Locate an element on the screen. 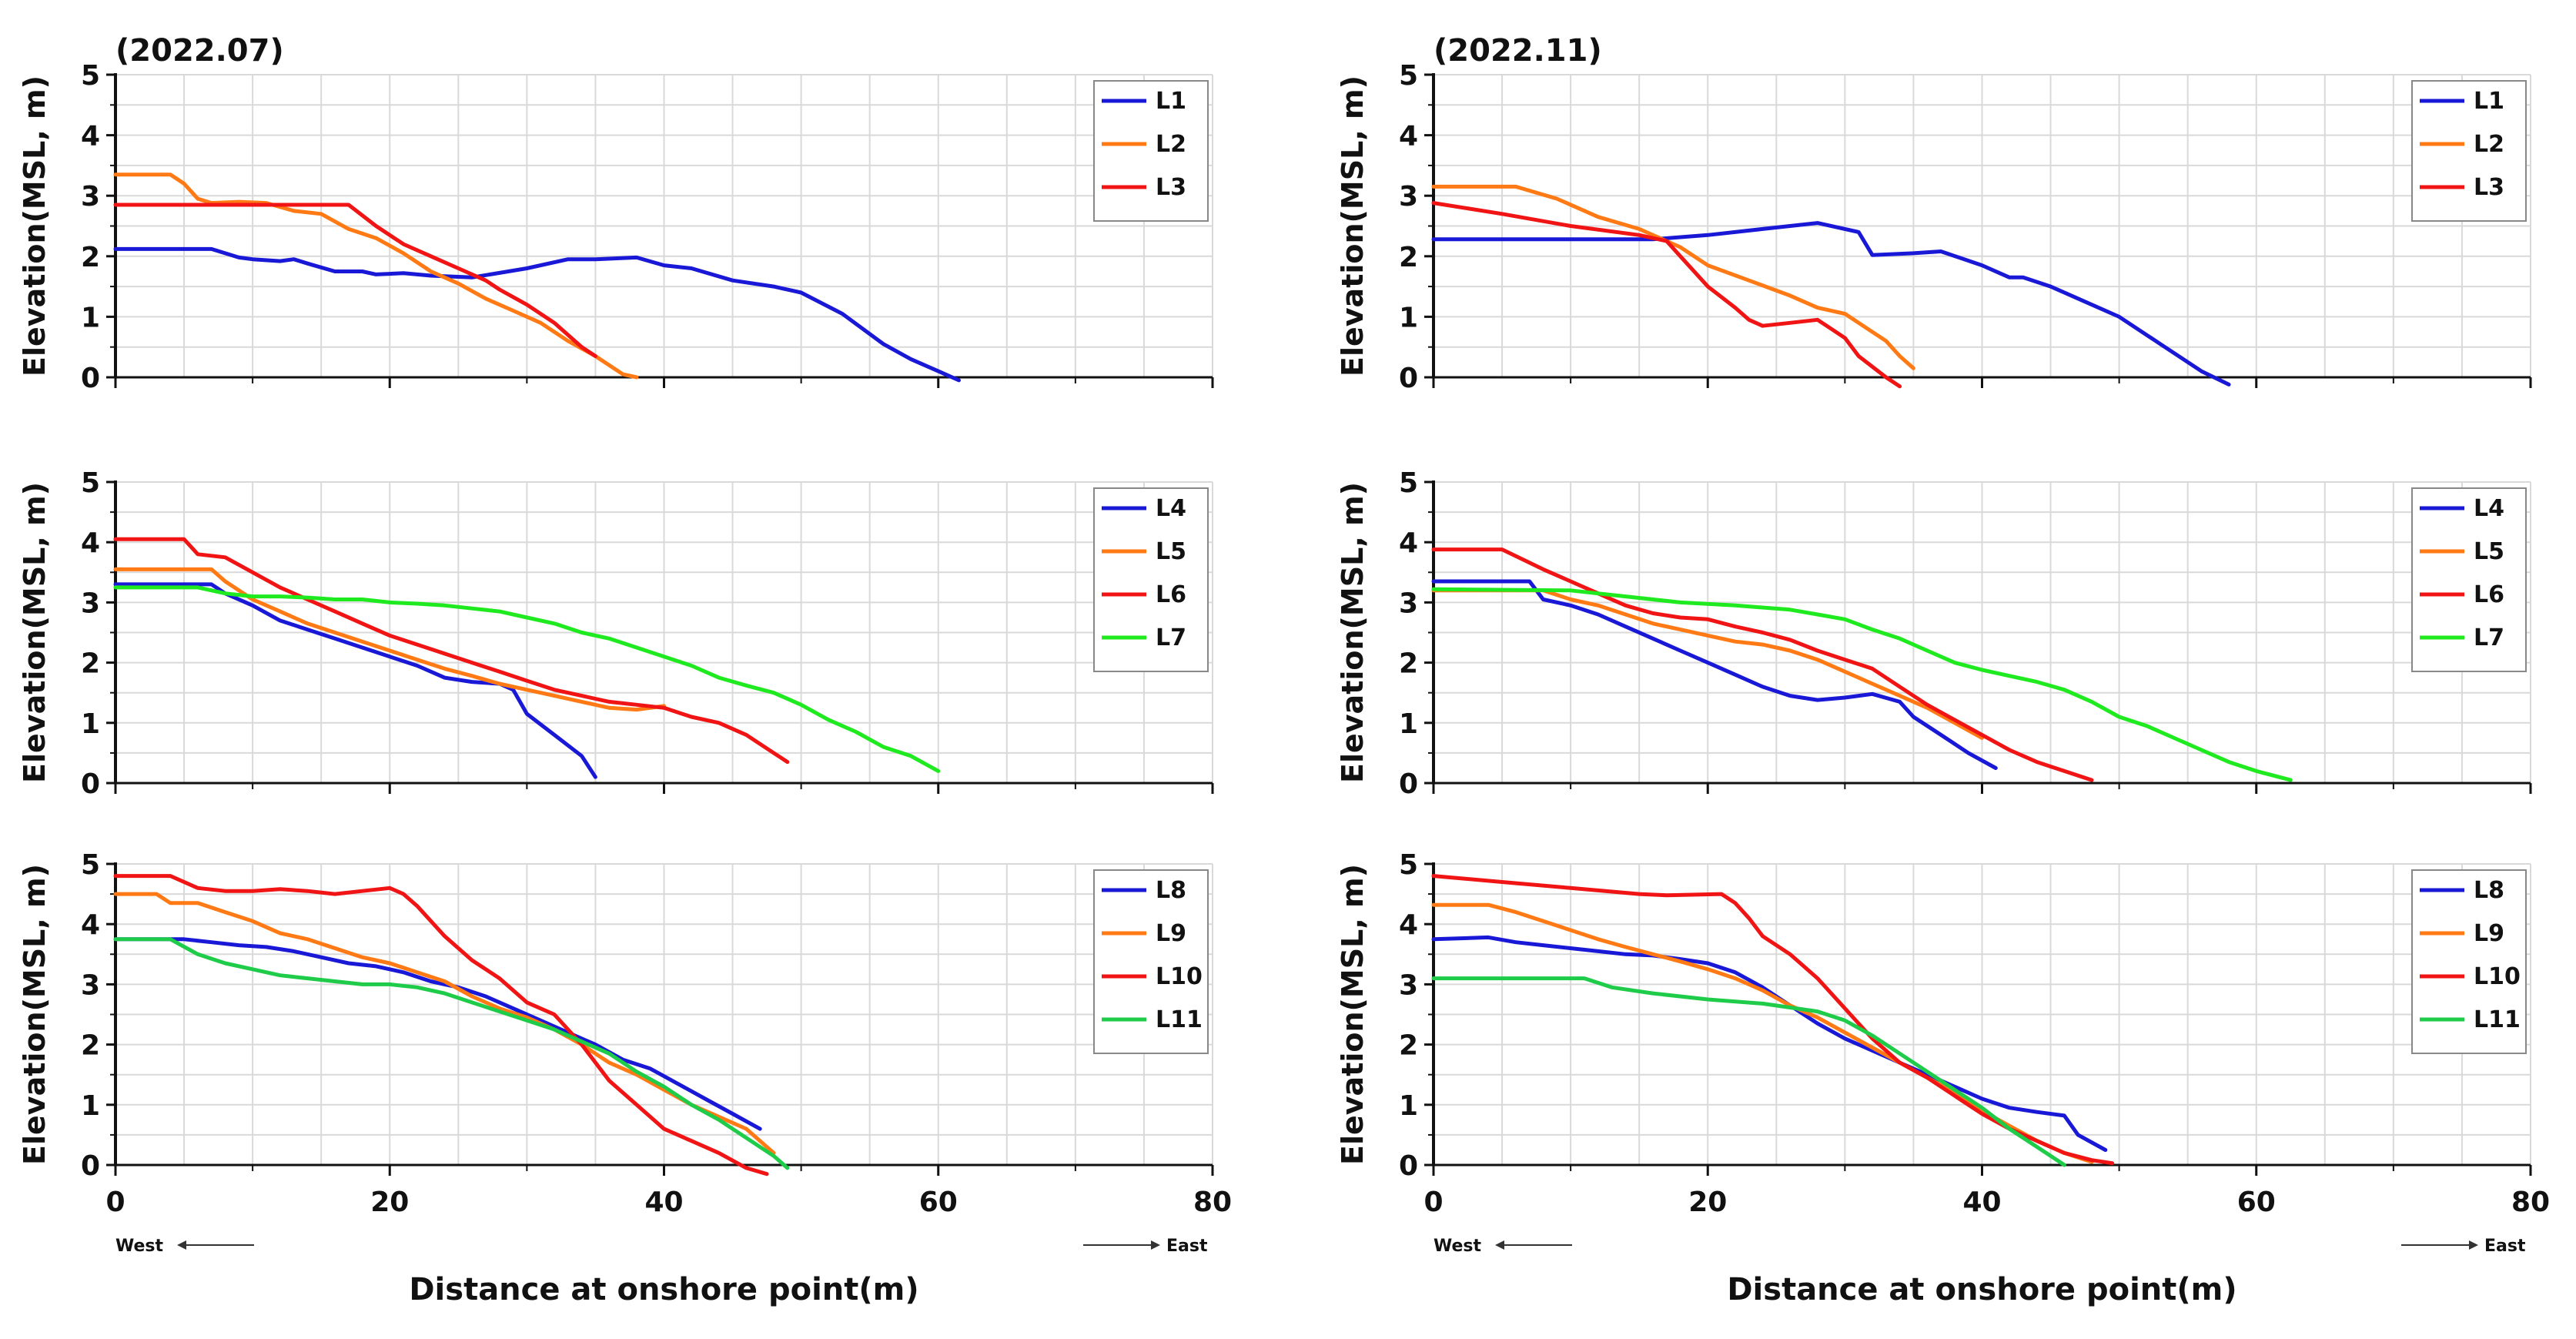 This screenshot has height=1339, width=2576. legend-label-l7: L7 is located at coordinates (1171, 637).